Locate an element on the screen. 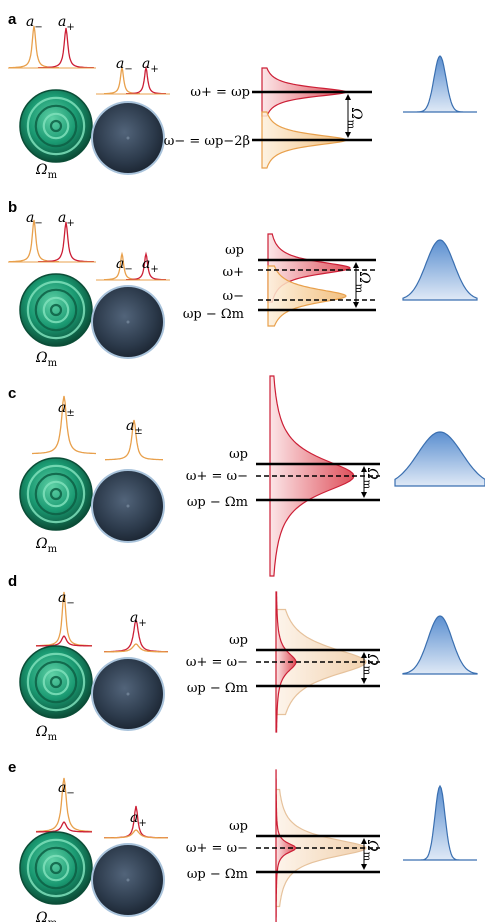 This screenshot has width=485, height=922. eq-bottom: ω− = ωp−2β is located at coordinates (207, 141).